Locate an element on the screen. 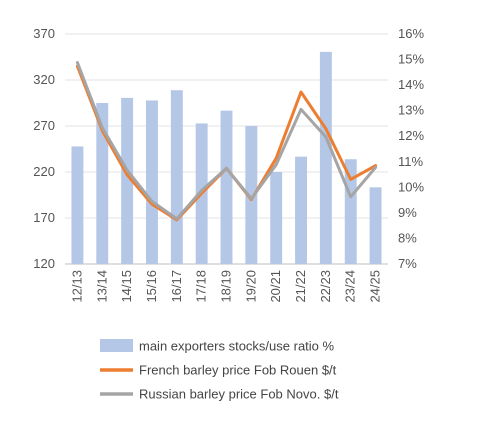  left-axis-tick-label: 170 is located at coordinates (44, 217).